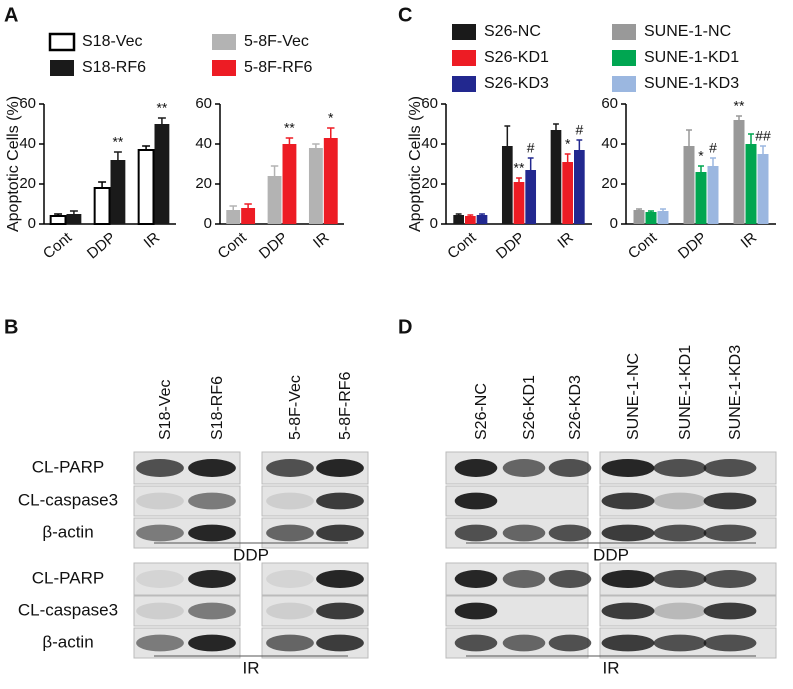 The image size is (793, 689). What do you see at coordinates (691, 57) in the screenshot?
I see `legend-label: SUNE-1-KD1` at bounding box center [691, 57].